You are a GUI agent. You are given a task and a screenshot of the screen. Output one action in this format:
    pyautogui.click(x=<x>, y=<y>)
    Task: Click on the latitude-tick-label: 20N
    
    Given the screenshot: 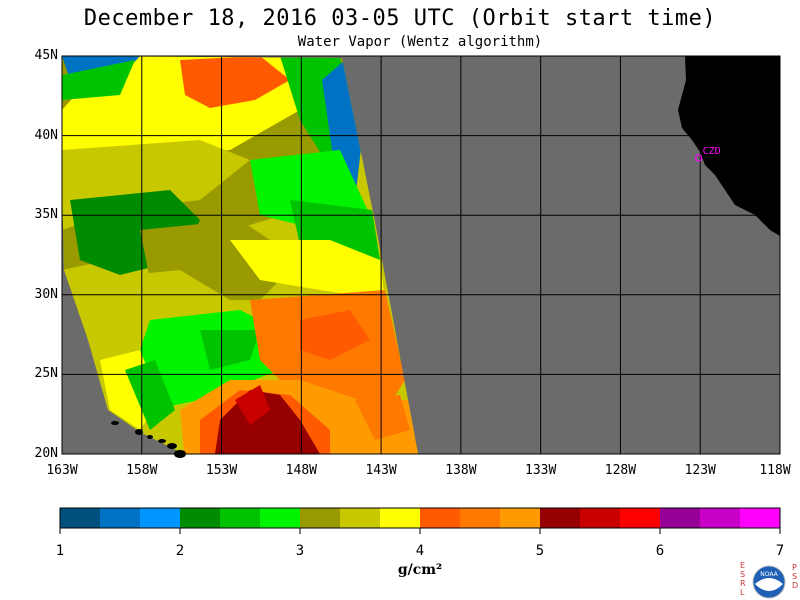 What is the action you would take?
    pyautogui.click(x=46, y=453)
    